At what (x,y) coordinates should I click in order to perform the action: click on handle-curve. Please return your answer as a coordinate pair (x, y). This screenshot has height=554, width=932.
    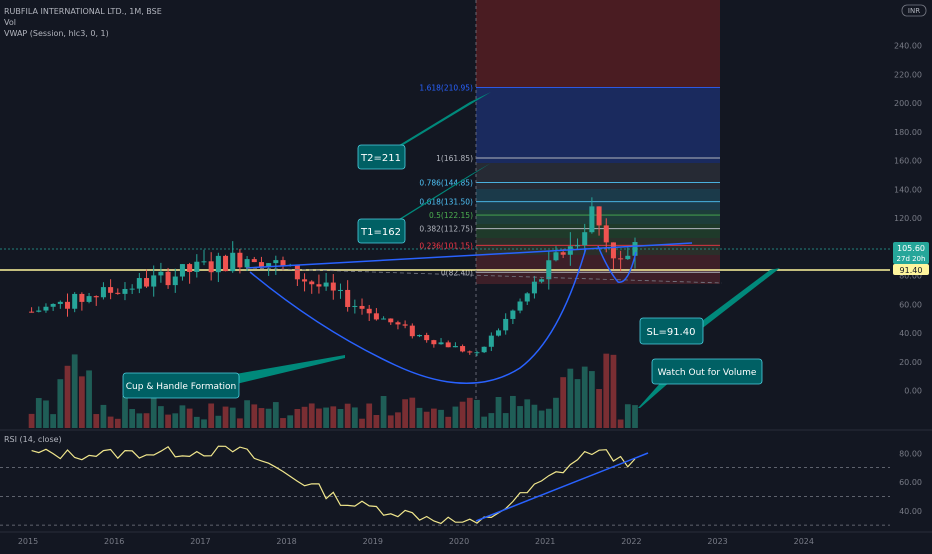
    Looking at the image, I should click on (617, 264).